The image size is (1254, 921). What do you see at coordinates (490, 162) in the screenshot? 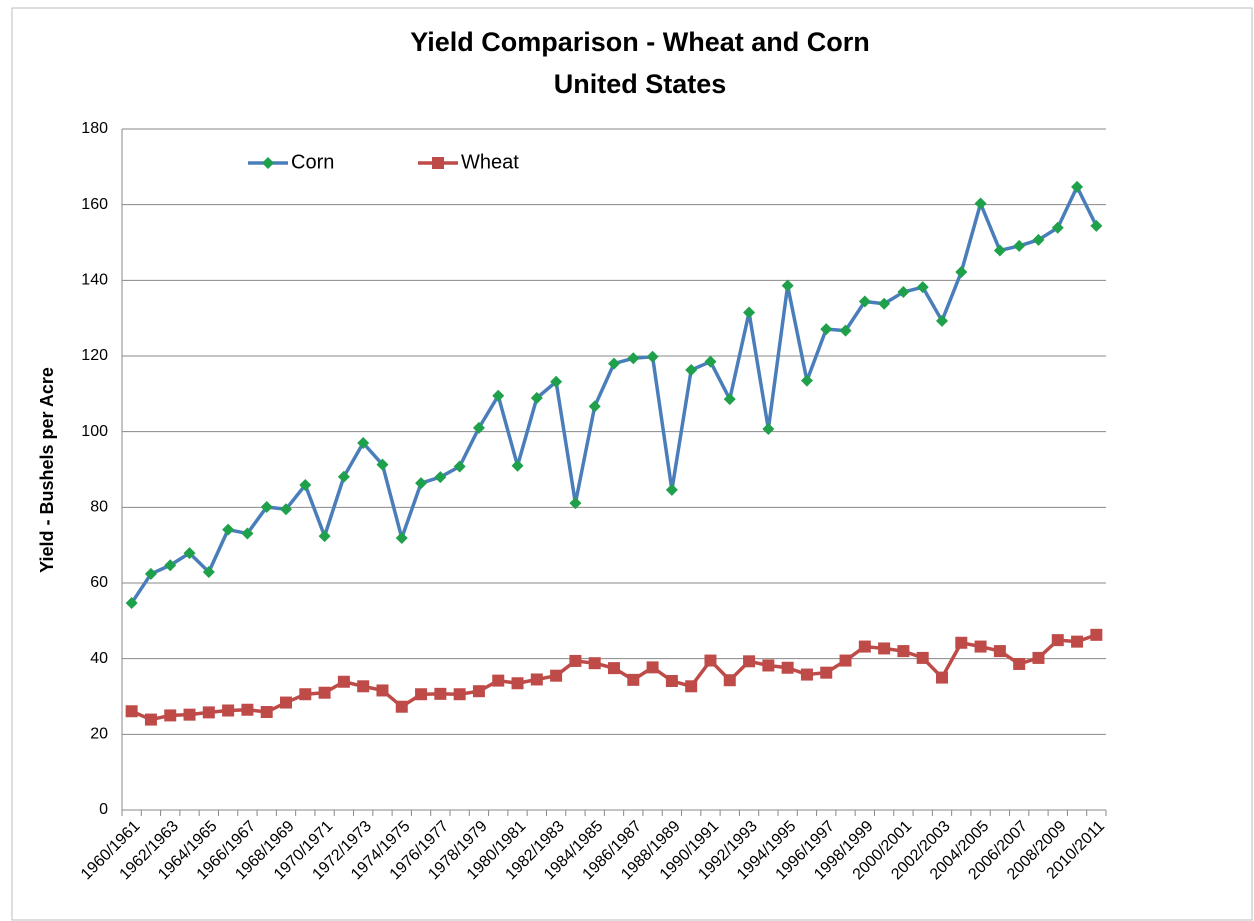
I see `legend-label: Wheat` at bounding box center [490, 162].